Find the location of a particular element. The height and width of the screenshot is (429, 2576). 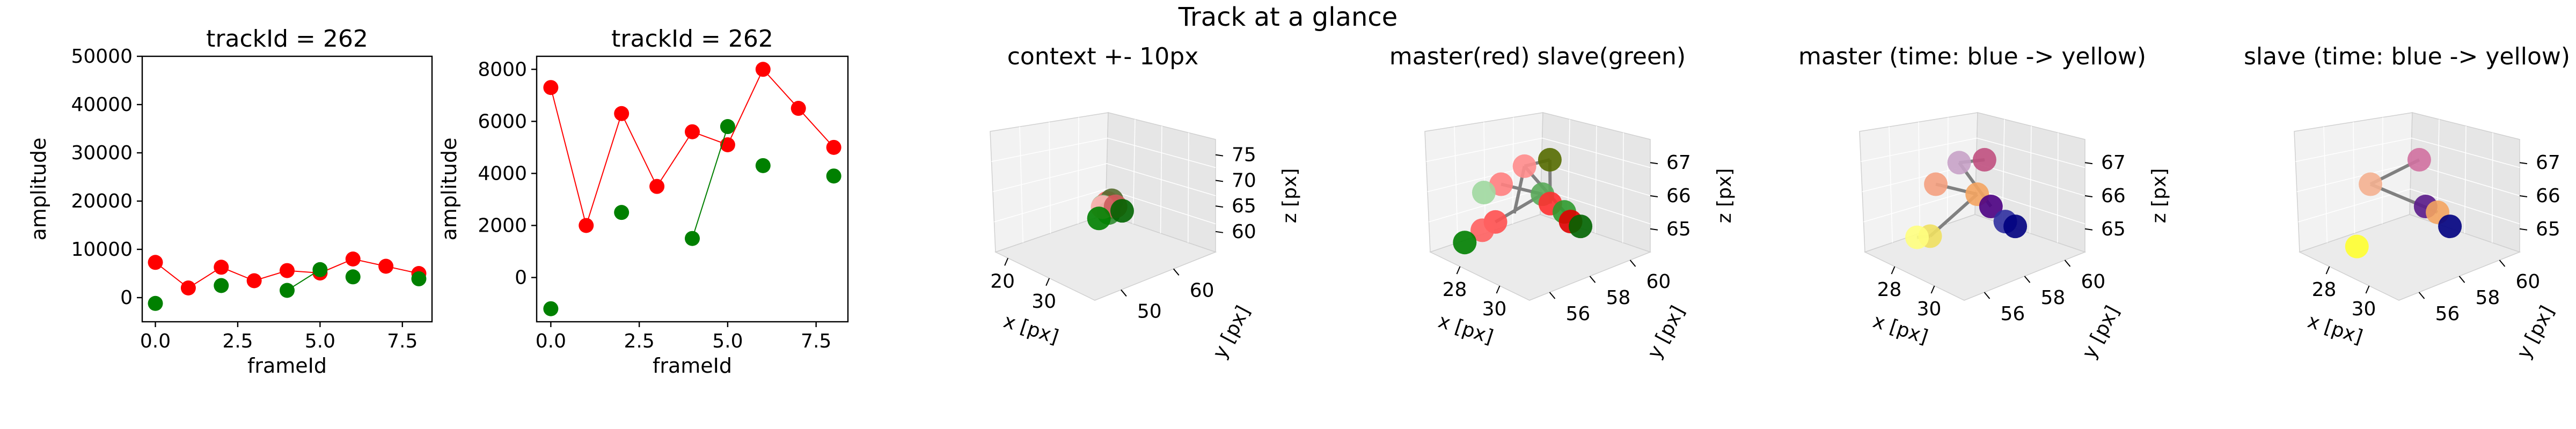

y-tick-label: 6000 is located at coordinates (502, 121).